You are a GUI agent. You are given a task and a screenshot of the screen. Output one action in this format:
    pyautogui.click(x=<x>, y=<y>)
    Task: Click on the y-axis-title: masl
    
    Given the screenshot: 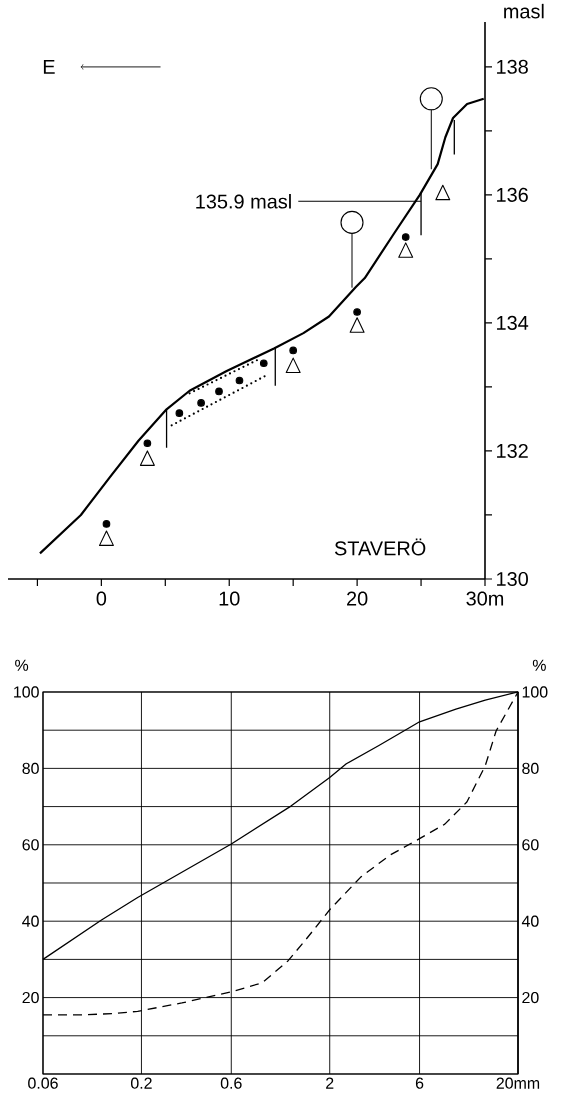 What is the action you would take?
    pyautogui.click(x=524, y=11)
    